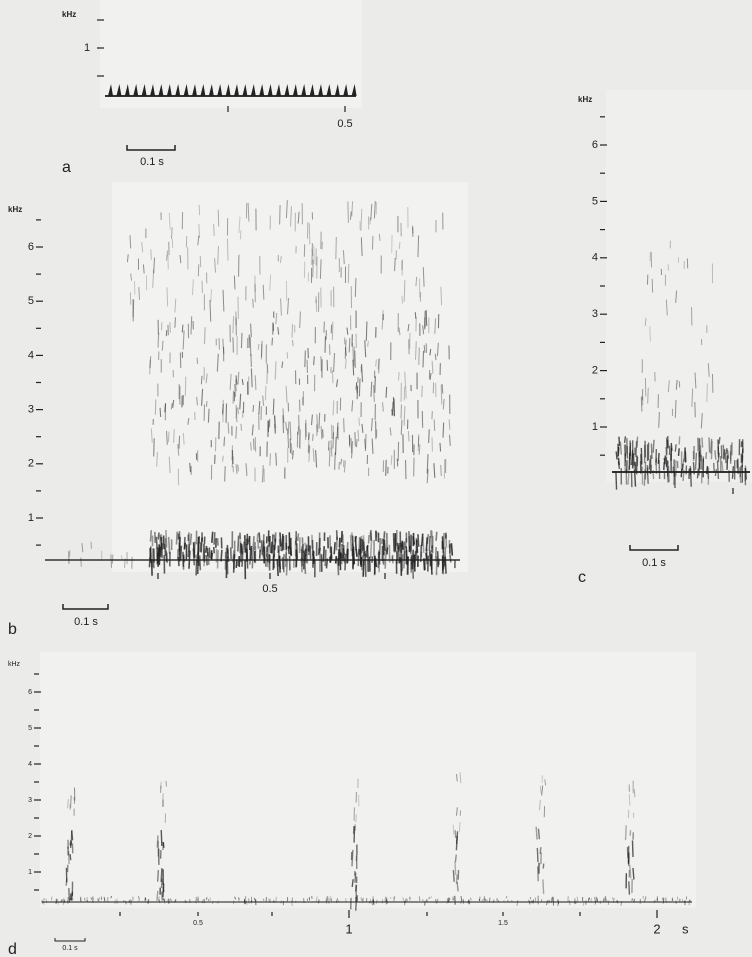 This screenshot has width=752, height=957. What do you see at coordinates (69, 14) in the screenshot?
I see `unit-label: kHz` at bounding box center [69, 14].